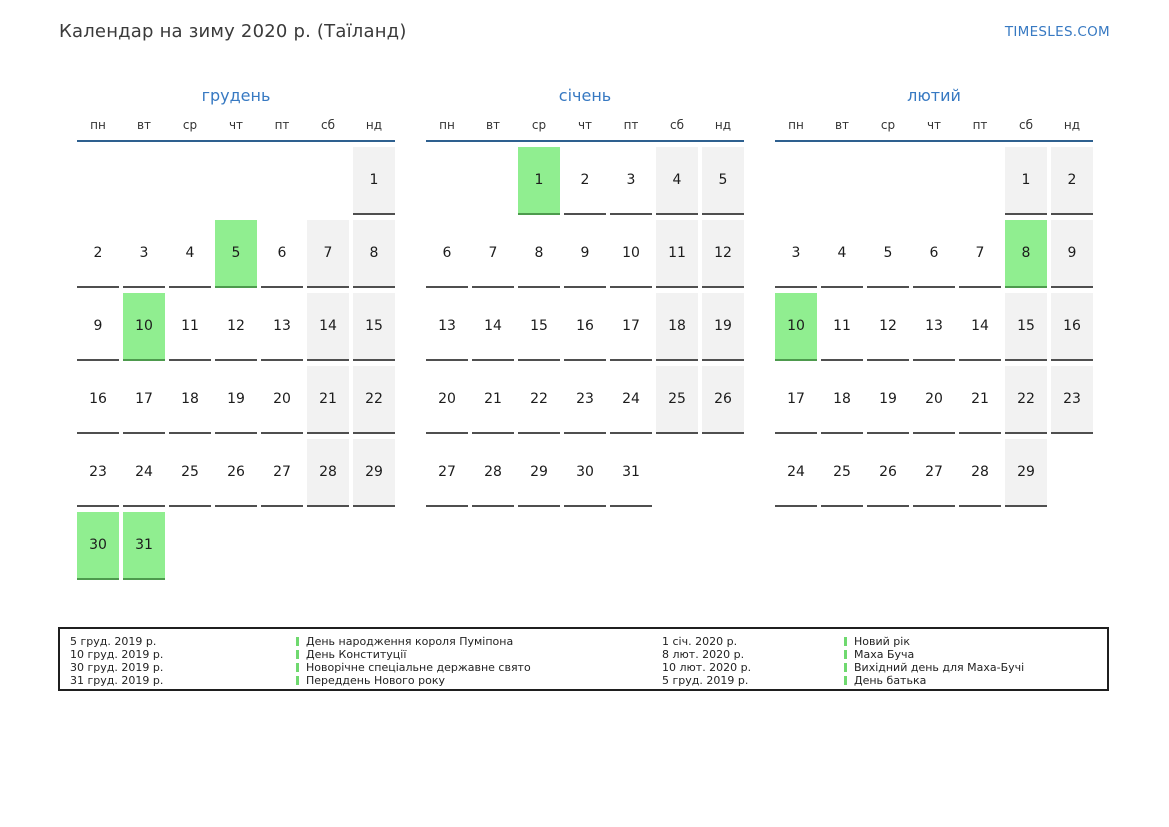  What do you see at coordinates (98, 546) in the screenshot?
I see `holiday-day-cell: 30` at bounding box center [98, 546].